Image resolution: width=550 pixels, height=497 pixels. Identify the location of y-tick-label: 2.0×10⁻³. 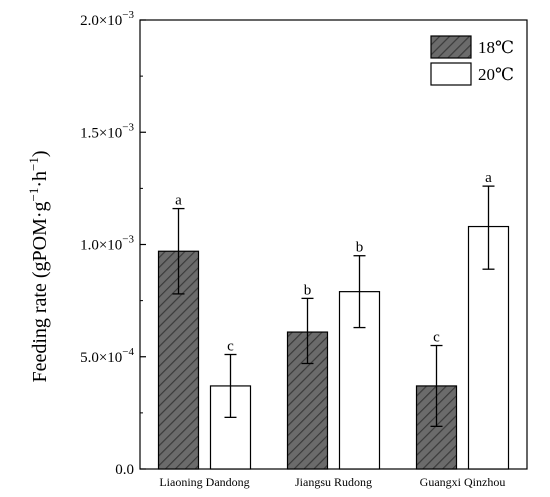
(107, 19).